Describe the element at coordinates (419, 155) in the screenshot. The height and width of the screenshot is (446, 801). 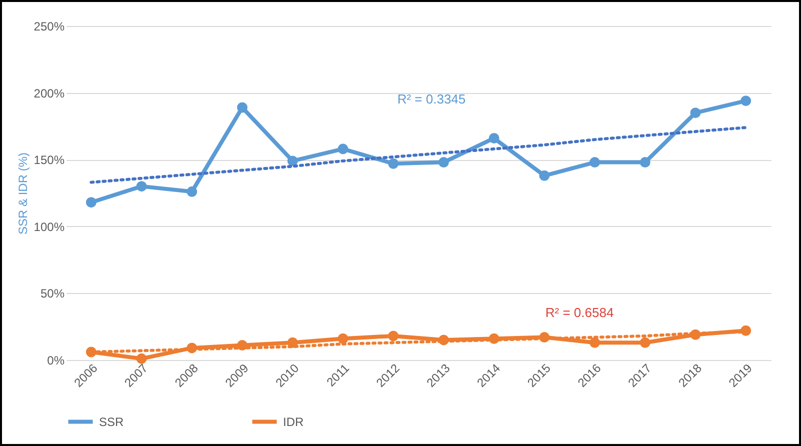
I see `line-series` at that location.